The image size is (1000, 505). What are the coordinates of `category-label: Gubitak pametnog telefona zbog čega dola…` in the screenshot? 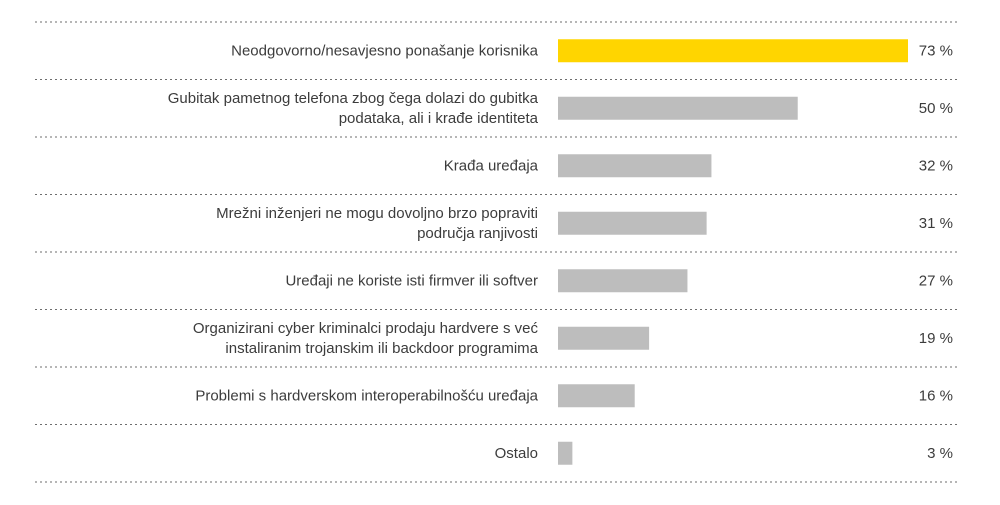 It's located at (353, 98).